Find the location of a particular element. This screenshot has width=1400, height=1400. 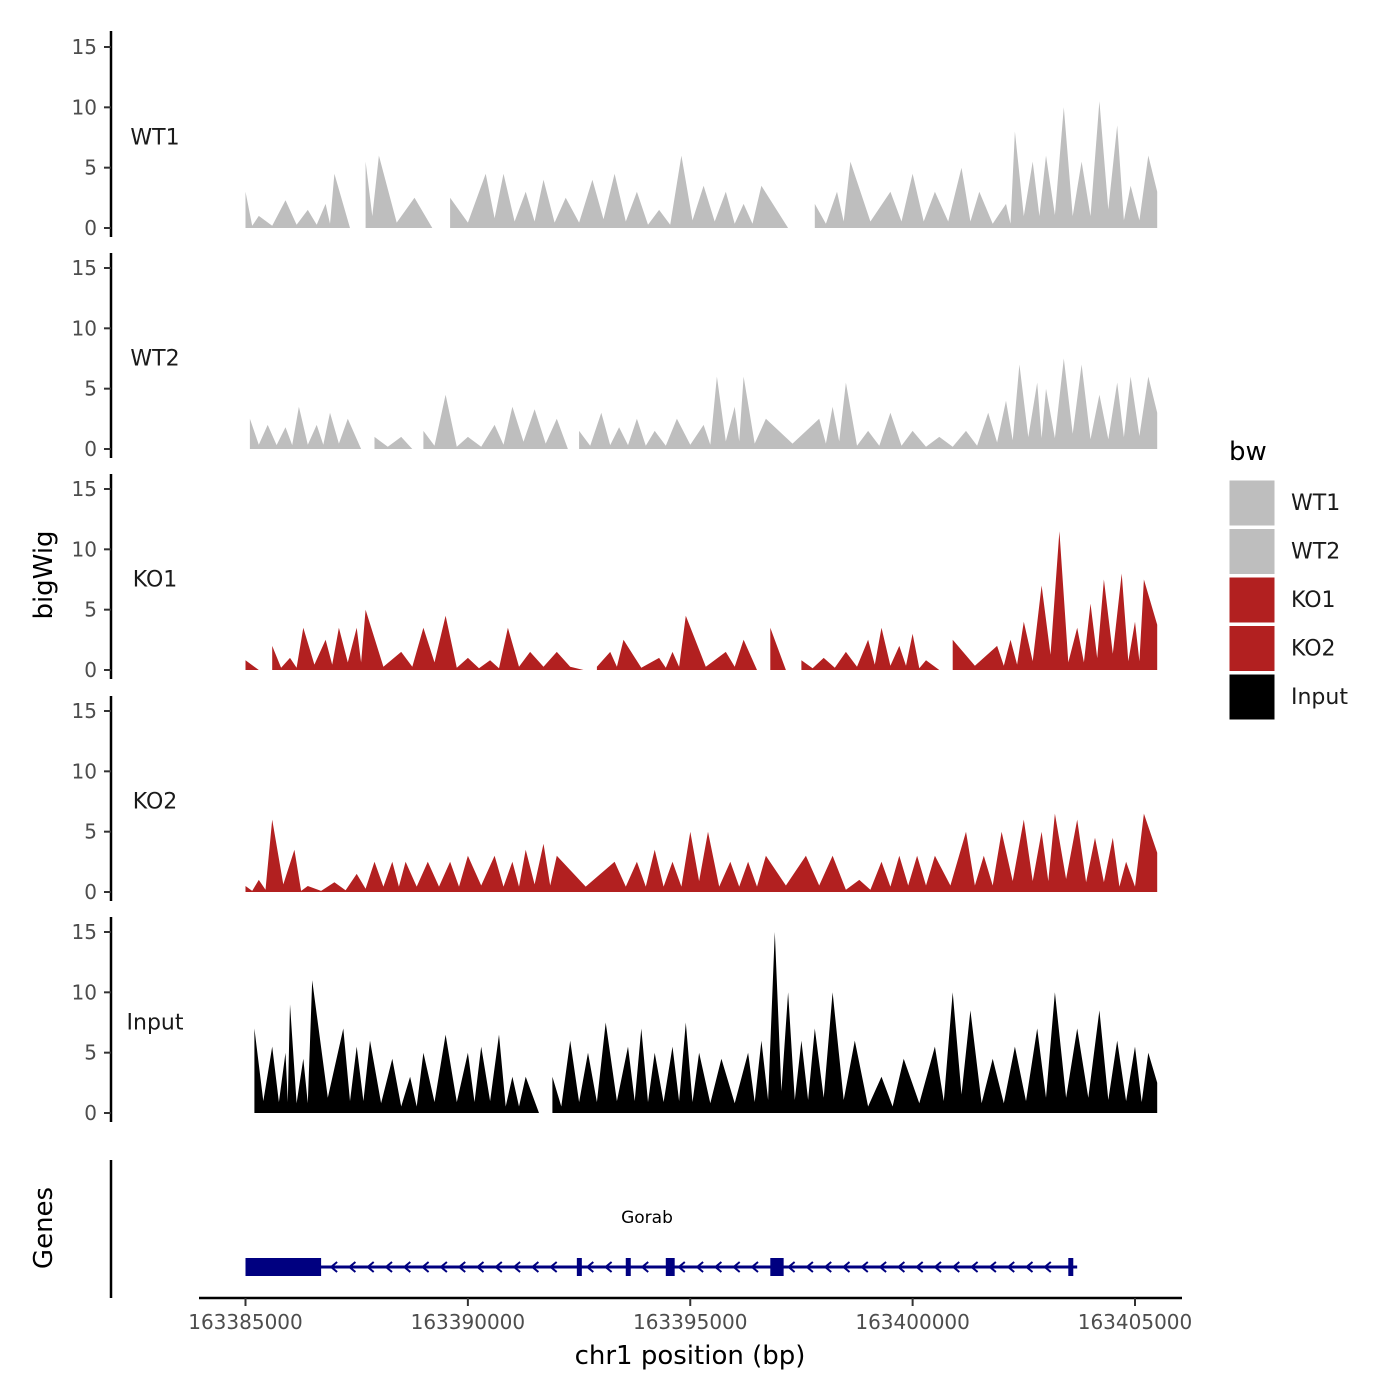

track-area-ko2 is located at coordinates (701, 852).